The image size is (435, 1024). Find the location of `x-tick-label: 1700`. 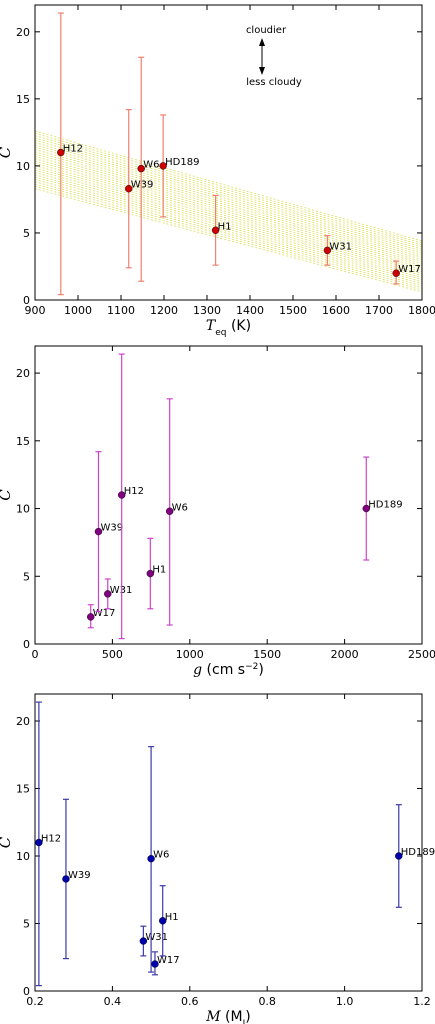

x-tick-label: 1700 is located at coordinates (379, 310).